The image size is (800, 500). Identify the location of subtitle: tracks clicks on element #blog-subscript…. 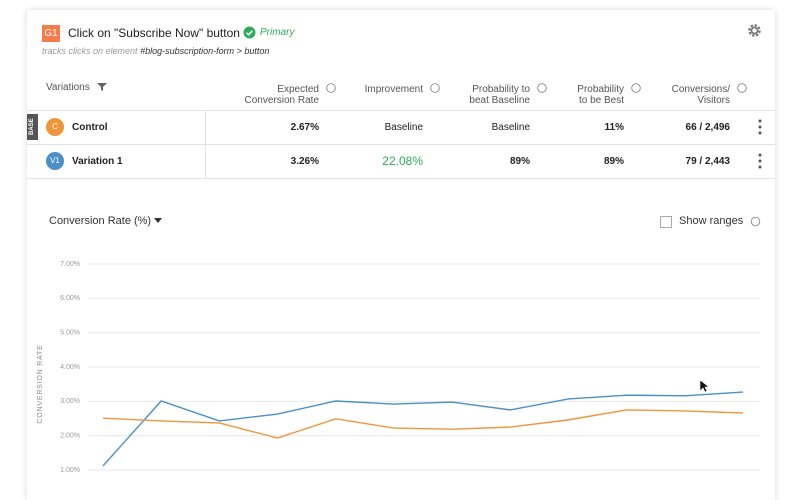
(155, 51).